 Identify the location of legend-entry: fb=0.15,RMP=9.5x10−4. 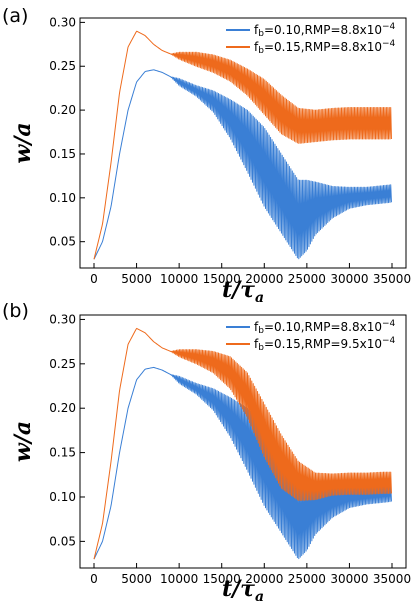
(325, 344).